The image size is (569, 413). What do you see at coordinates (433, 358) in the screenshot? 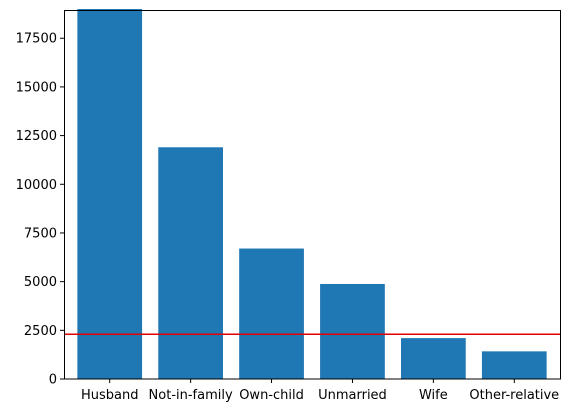
I see `bar-wife` at bounding box center [433, 358].